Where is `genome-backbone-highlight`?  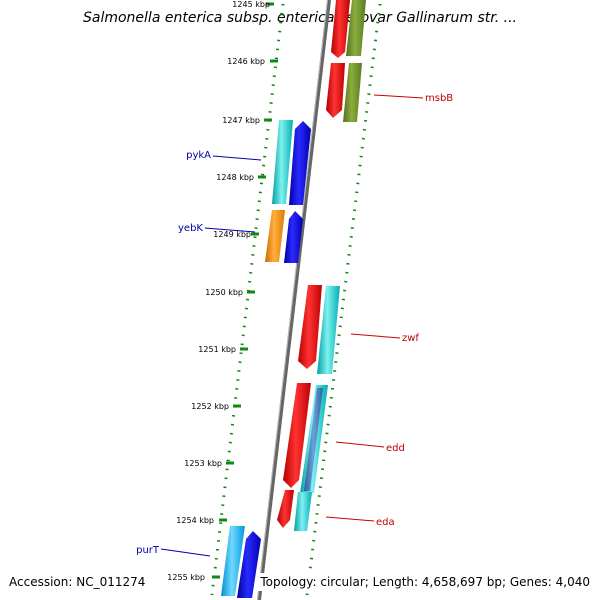
genome-backbone-highlight is located at coordinates (292, 300).